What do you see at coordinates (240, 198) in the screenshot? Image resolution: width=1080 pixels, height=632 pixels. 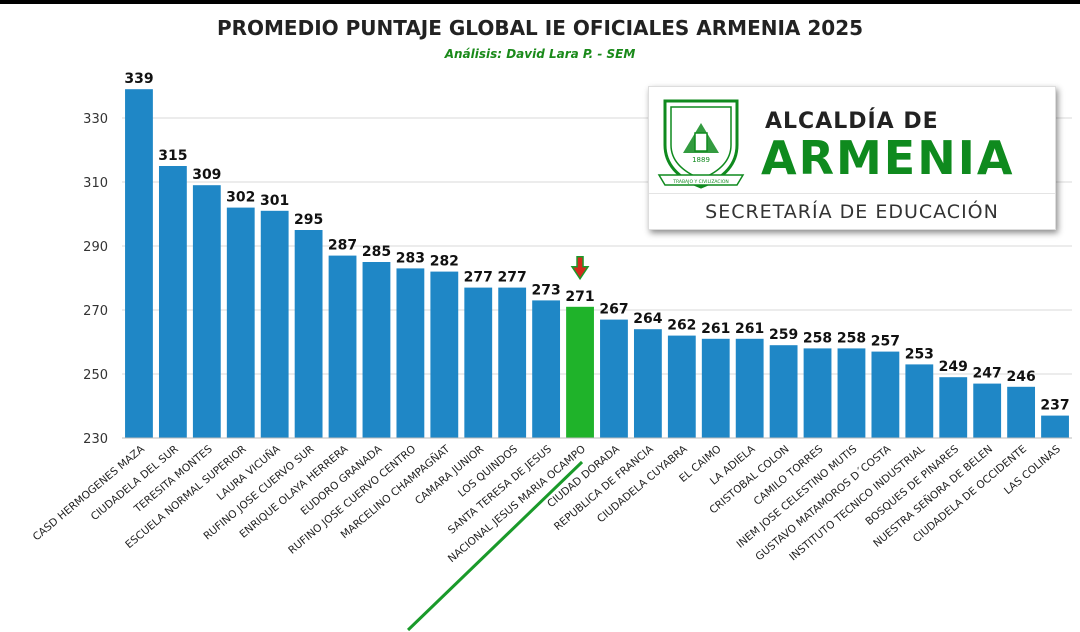 I see `data-label: 302` at bounding box center [240, 198].